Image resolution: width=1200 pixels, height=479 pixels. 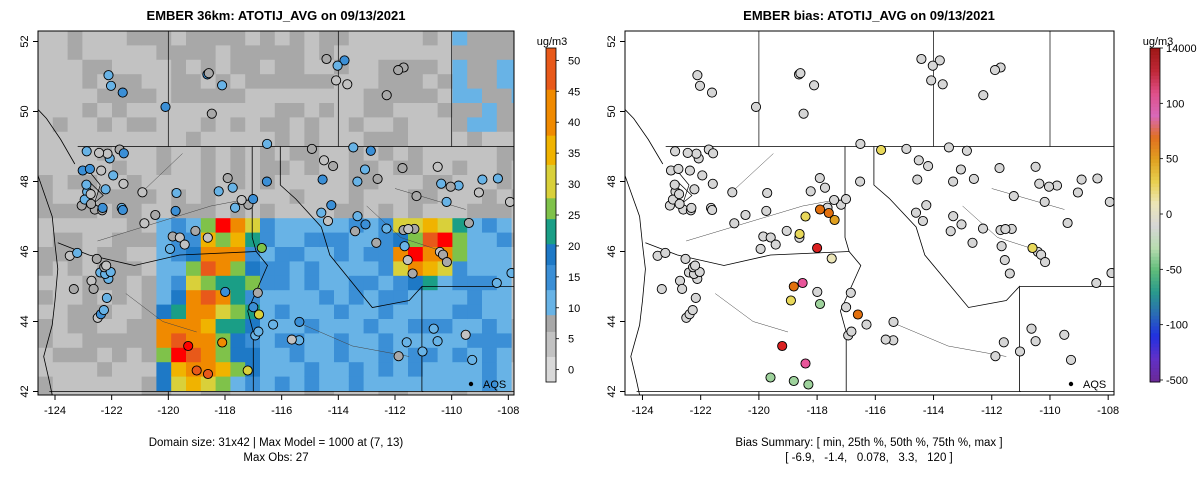 I want to click on y-tick-label: 50, so click(x=25, y=111).